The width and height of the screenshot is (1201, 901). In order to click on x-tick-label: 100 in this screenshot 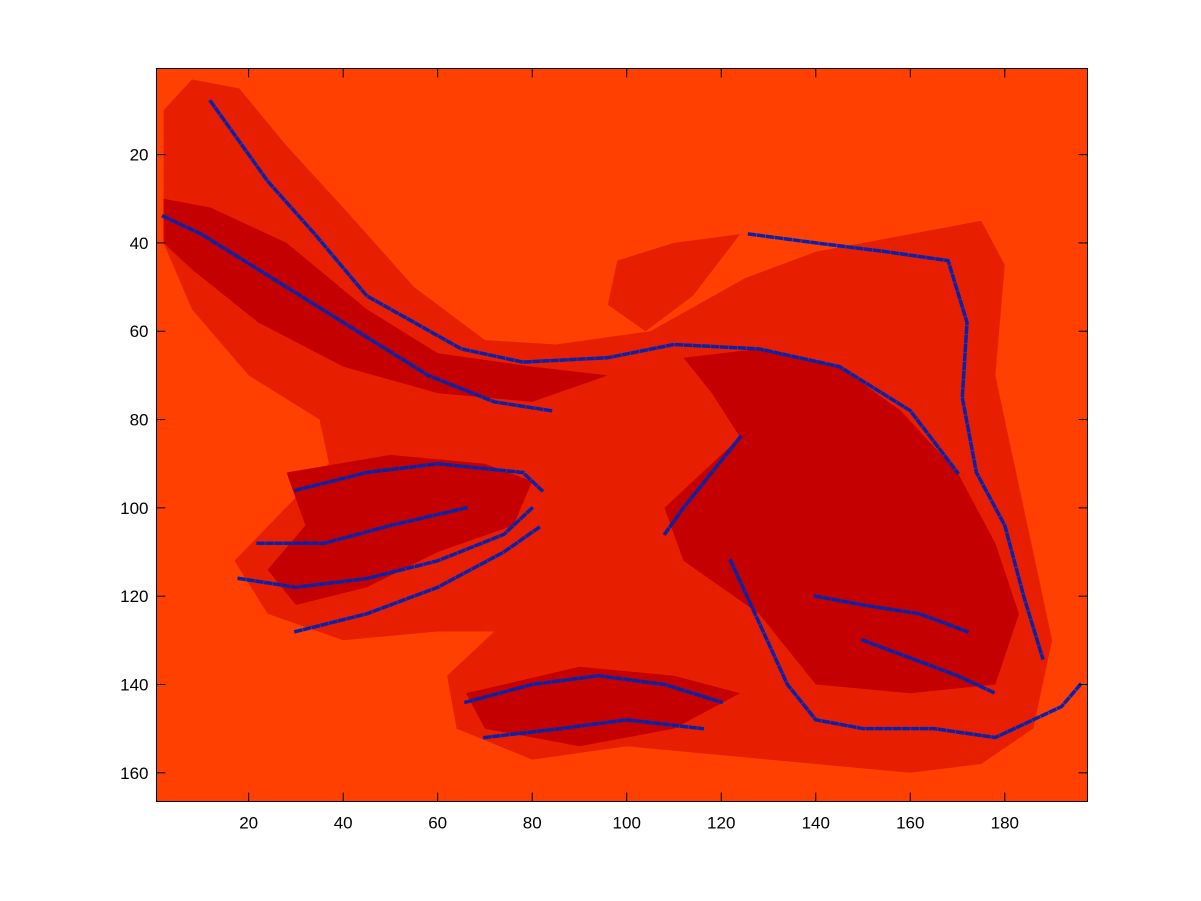, I will do `click(627, 823)`.